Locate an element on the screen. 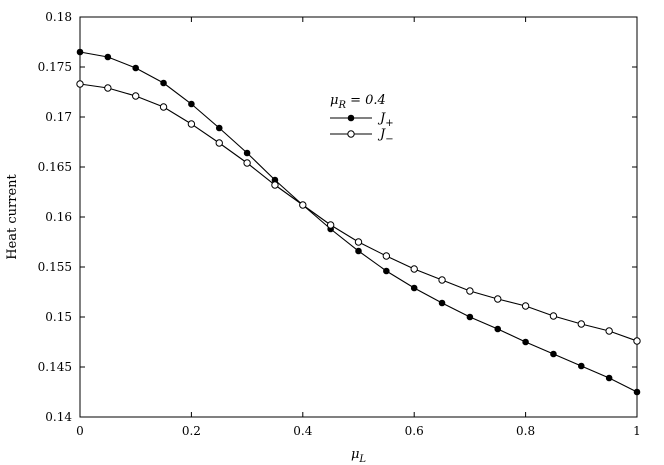 This screenshot has width=664, height=465. y-tick-label: 0.16 is located at coordinates (58, 217).